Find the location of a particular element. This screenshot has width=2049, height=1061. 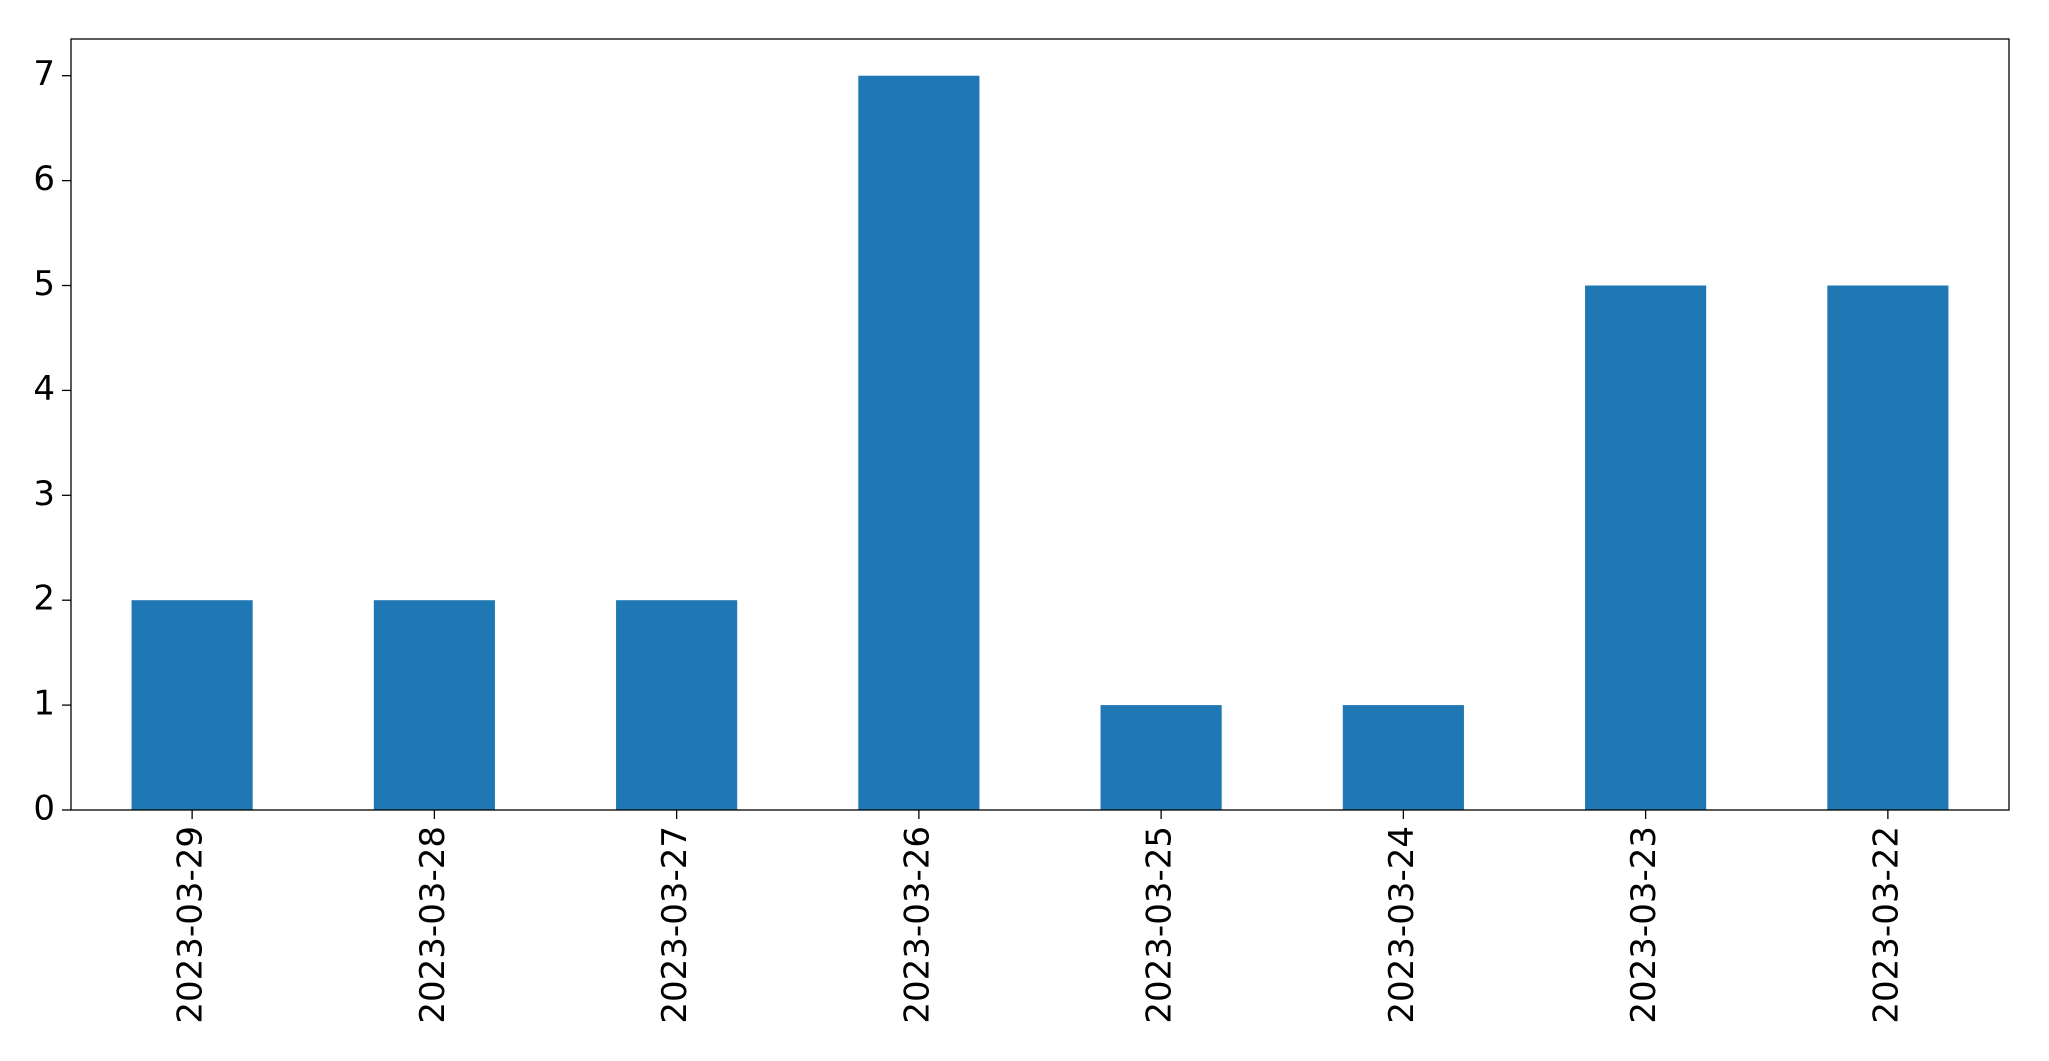

x-tick-label: 2023-03-23 is located at coordinates (1644, 925).